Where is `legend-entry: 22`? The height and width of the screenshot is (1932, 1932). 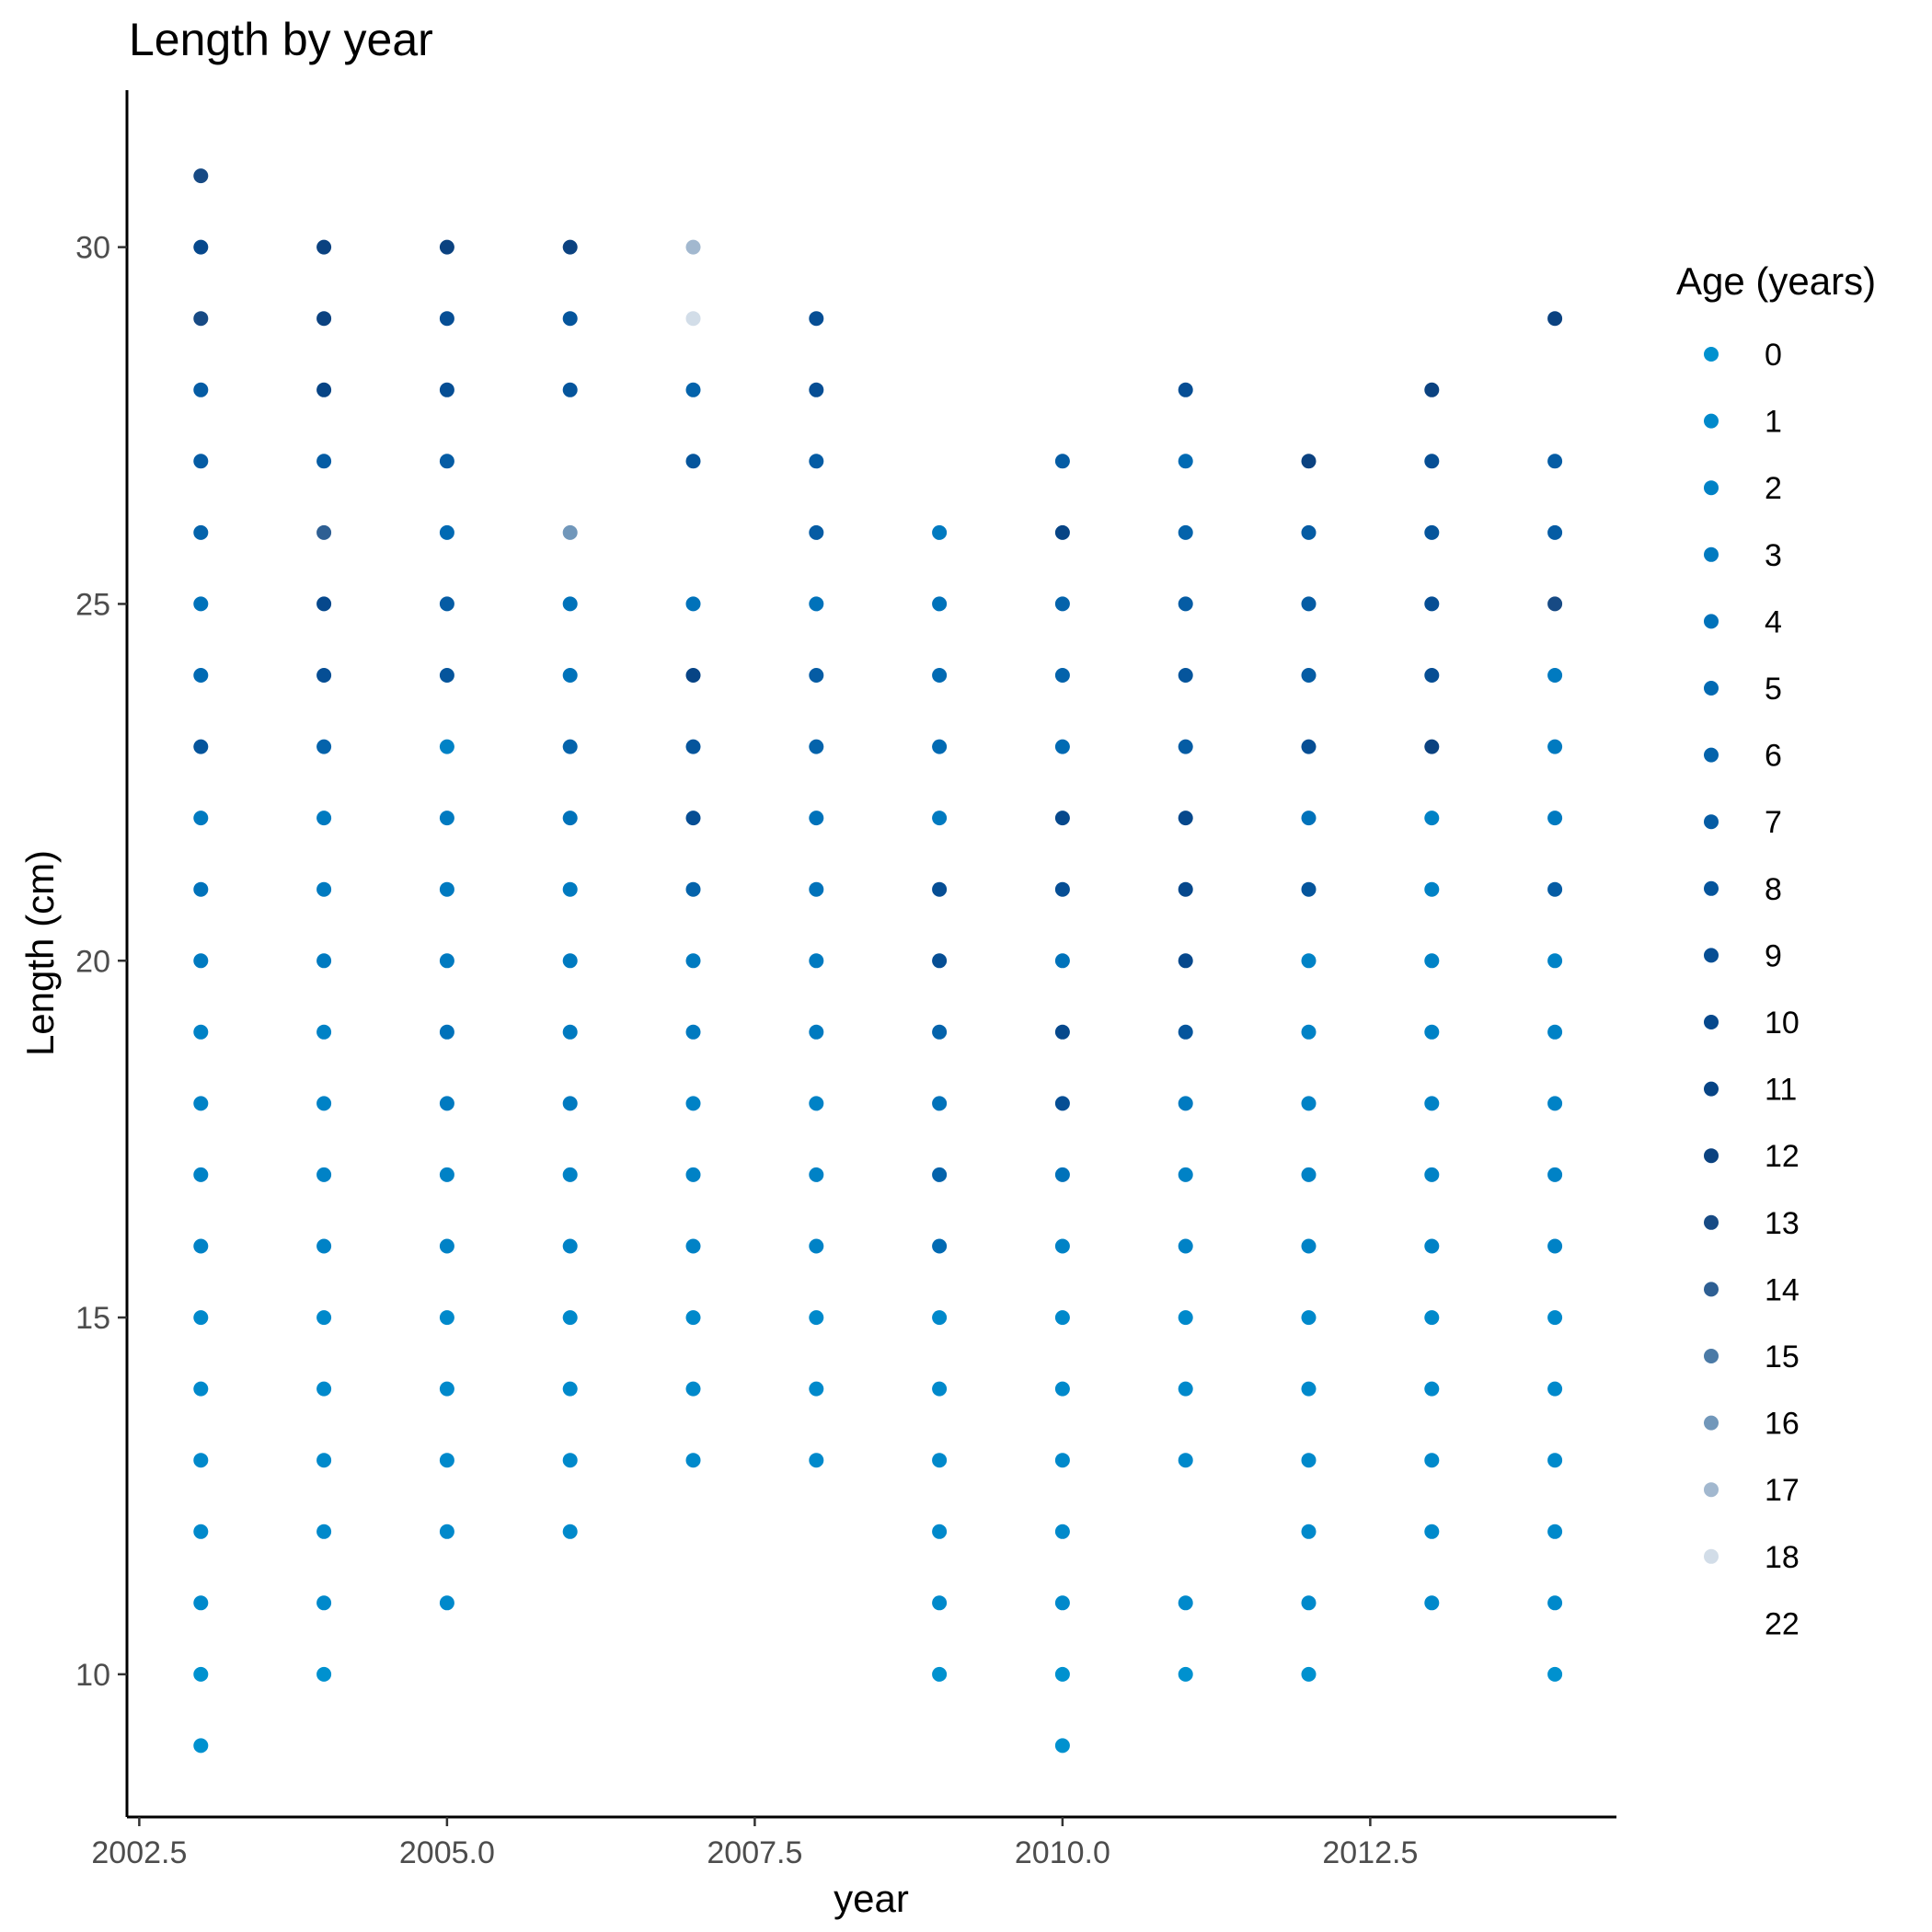
legend-entry: 22 is located at coordinates (1752, 1623).